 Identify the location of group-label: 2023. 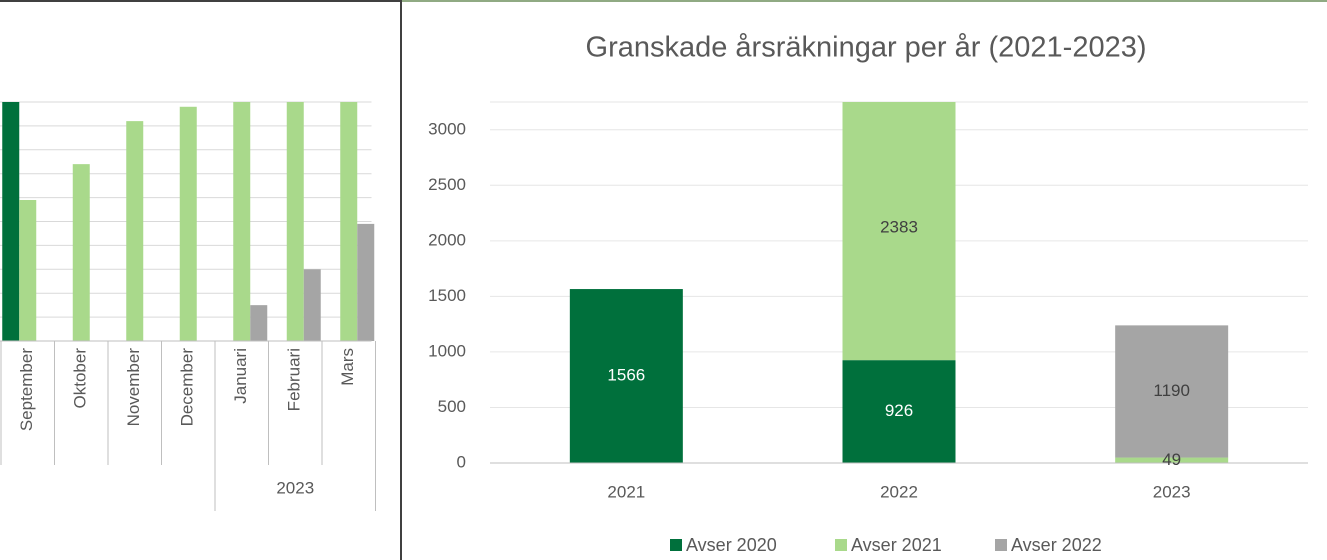
(295, 487).